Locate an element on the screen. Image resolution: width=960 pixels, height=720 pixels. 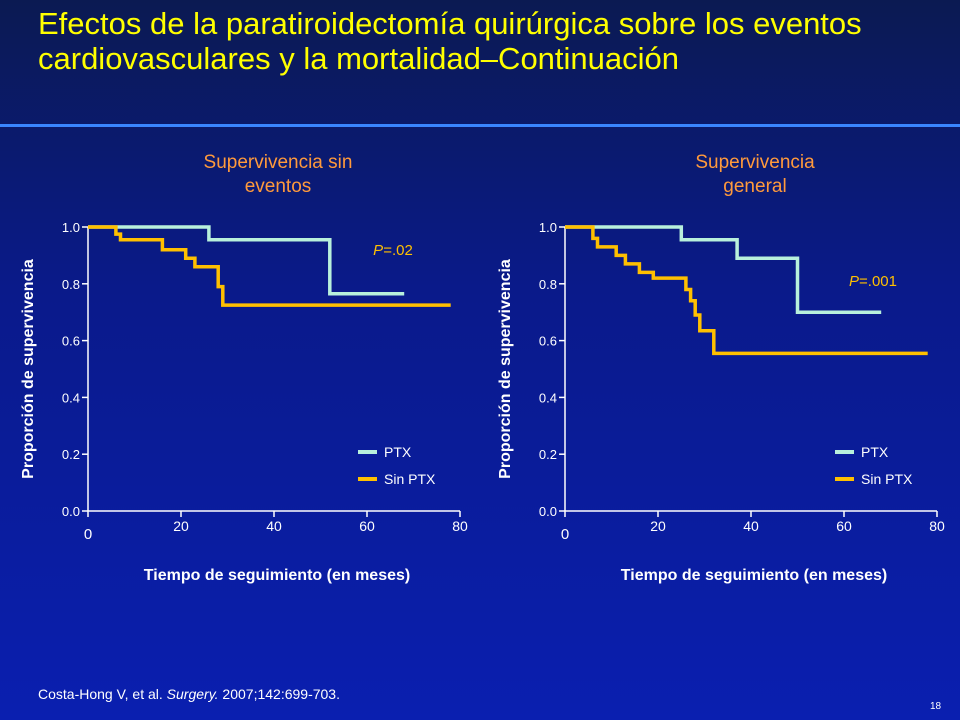
chart-title: Supervivencia sin eventos is located at coordinates (278, 174).